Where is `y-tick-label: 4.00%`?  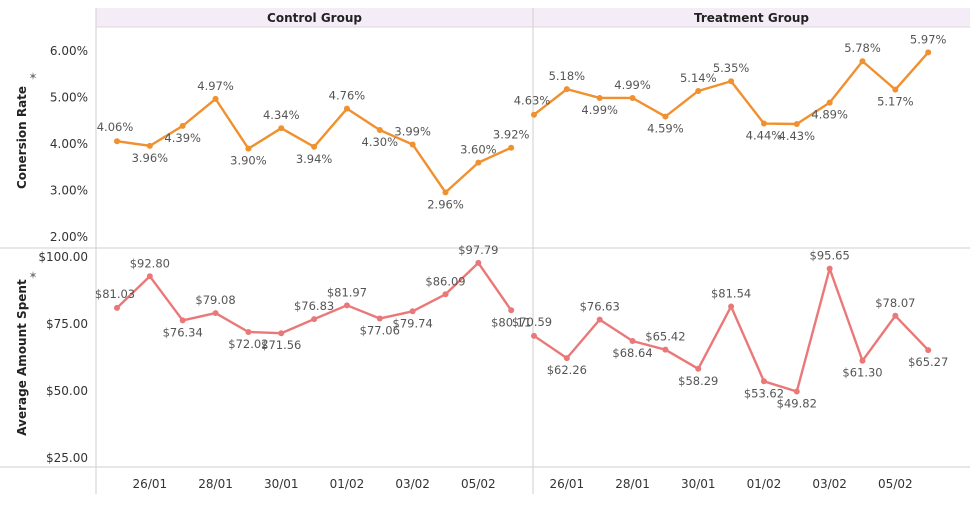 y-tick-label: 4.00% is located at coordinates (69, 144).